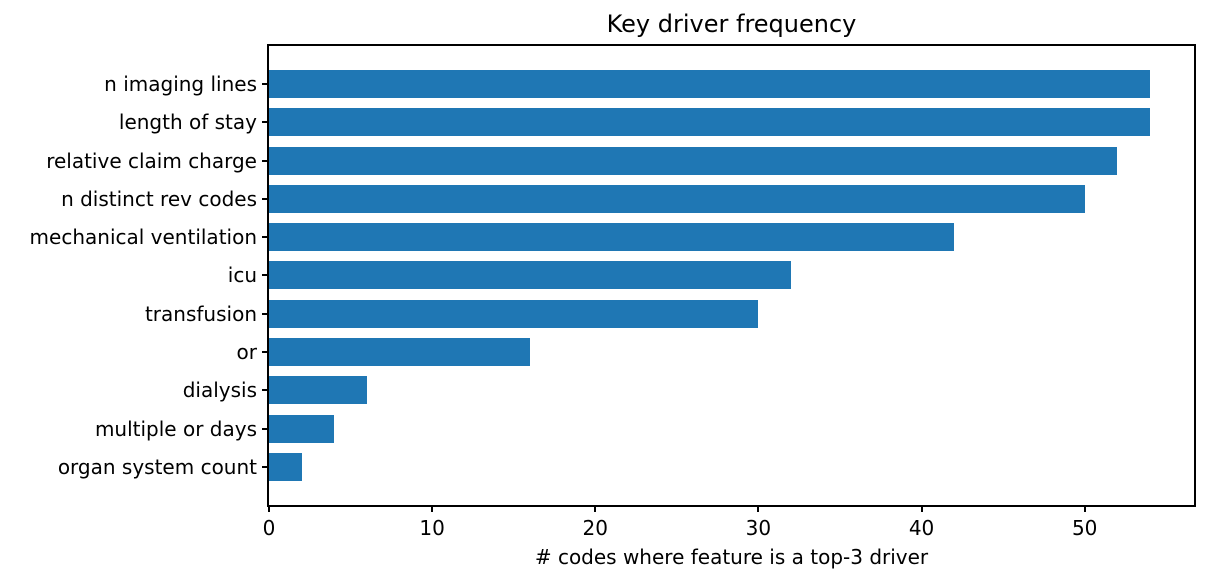 This screenshot has height=586, width=1211. What do you see at coordinates (1084, 528) in the screenshot?
I see `x-tick-label: 50` at bounding box center [1084, 528].